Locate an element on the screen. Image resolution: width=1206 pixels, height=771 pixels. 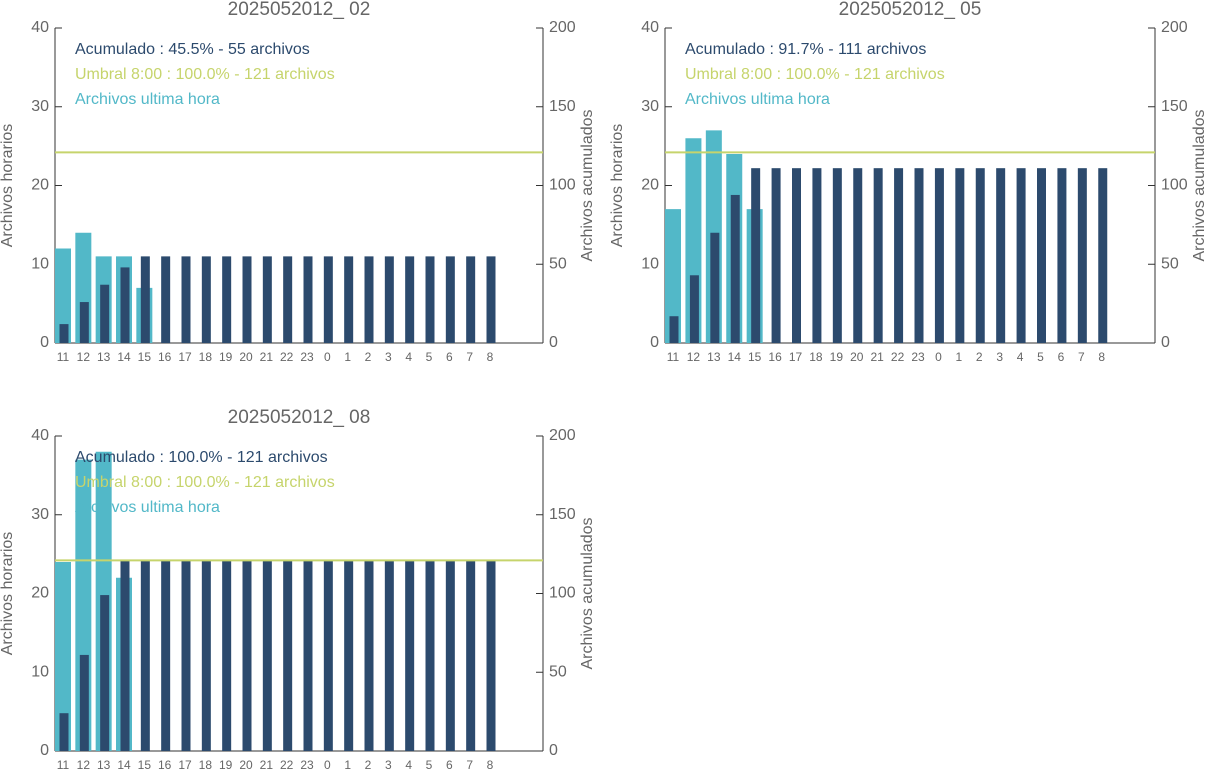
legend-entry: Umbral 8:00 : 100.0% - 121 archivos is located at coordinates (205, 482).